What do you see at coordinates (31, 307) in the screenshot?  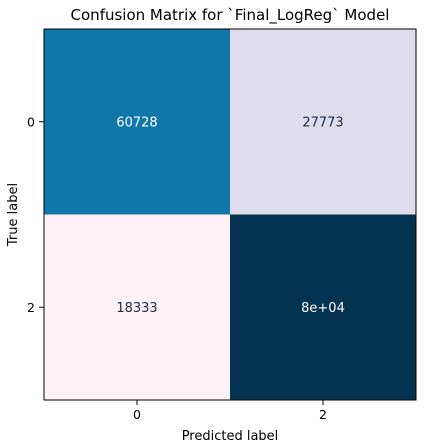 I see `y-tick-label-1: 2` at bounding box center [31, 307].